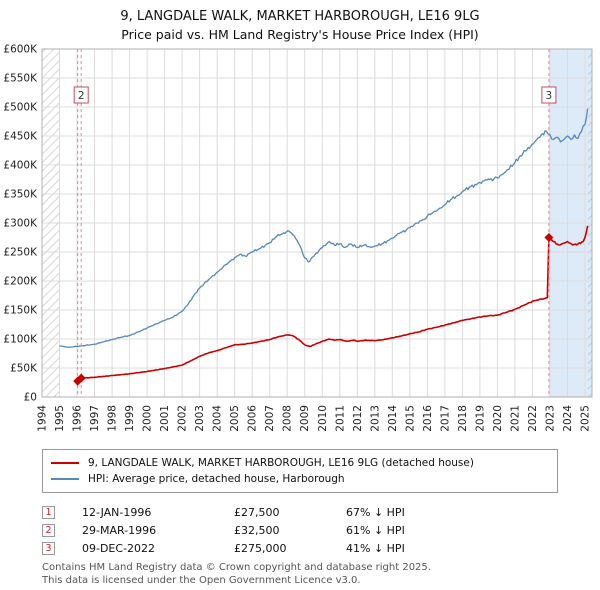 The height and width of the screenshot is (590, 600). I want to click on x-tick-label: 2008, so click(288, 418).